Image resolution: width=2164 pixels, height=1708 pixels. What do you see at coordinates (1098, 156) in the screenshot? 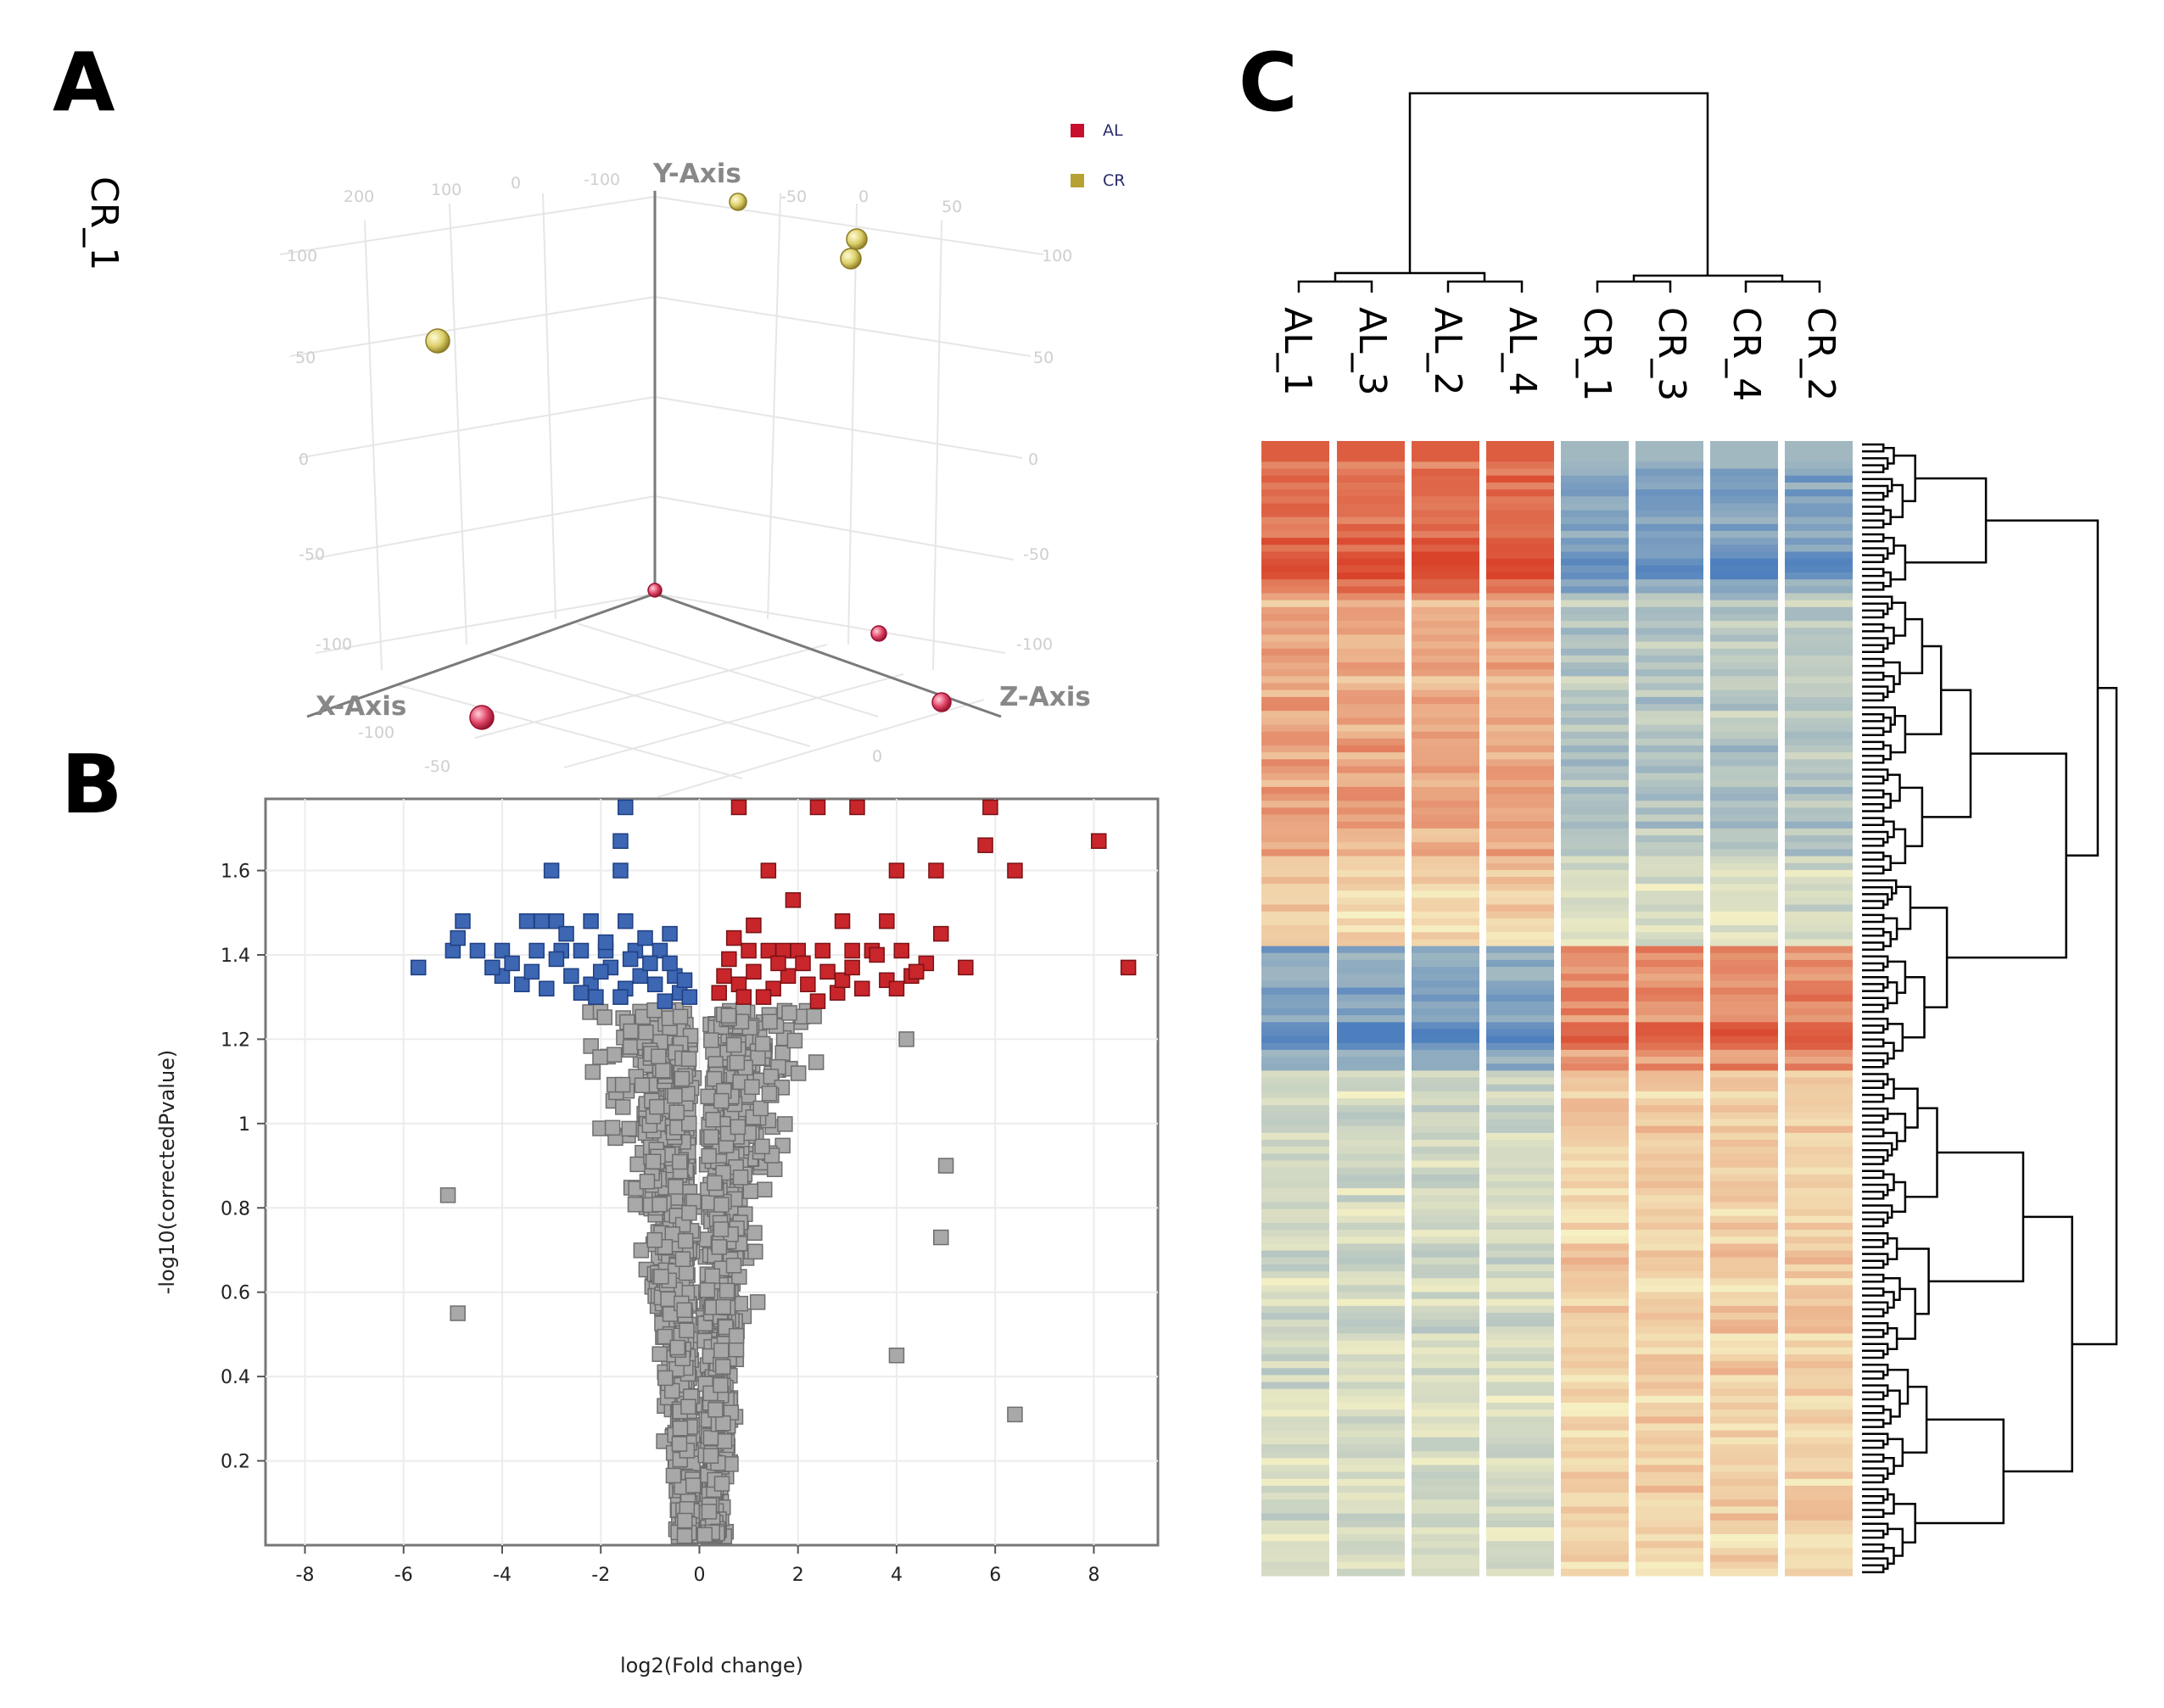
I see `pca-legend: AL CR` at bounding box center [1098, 156].